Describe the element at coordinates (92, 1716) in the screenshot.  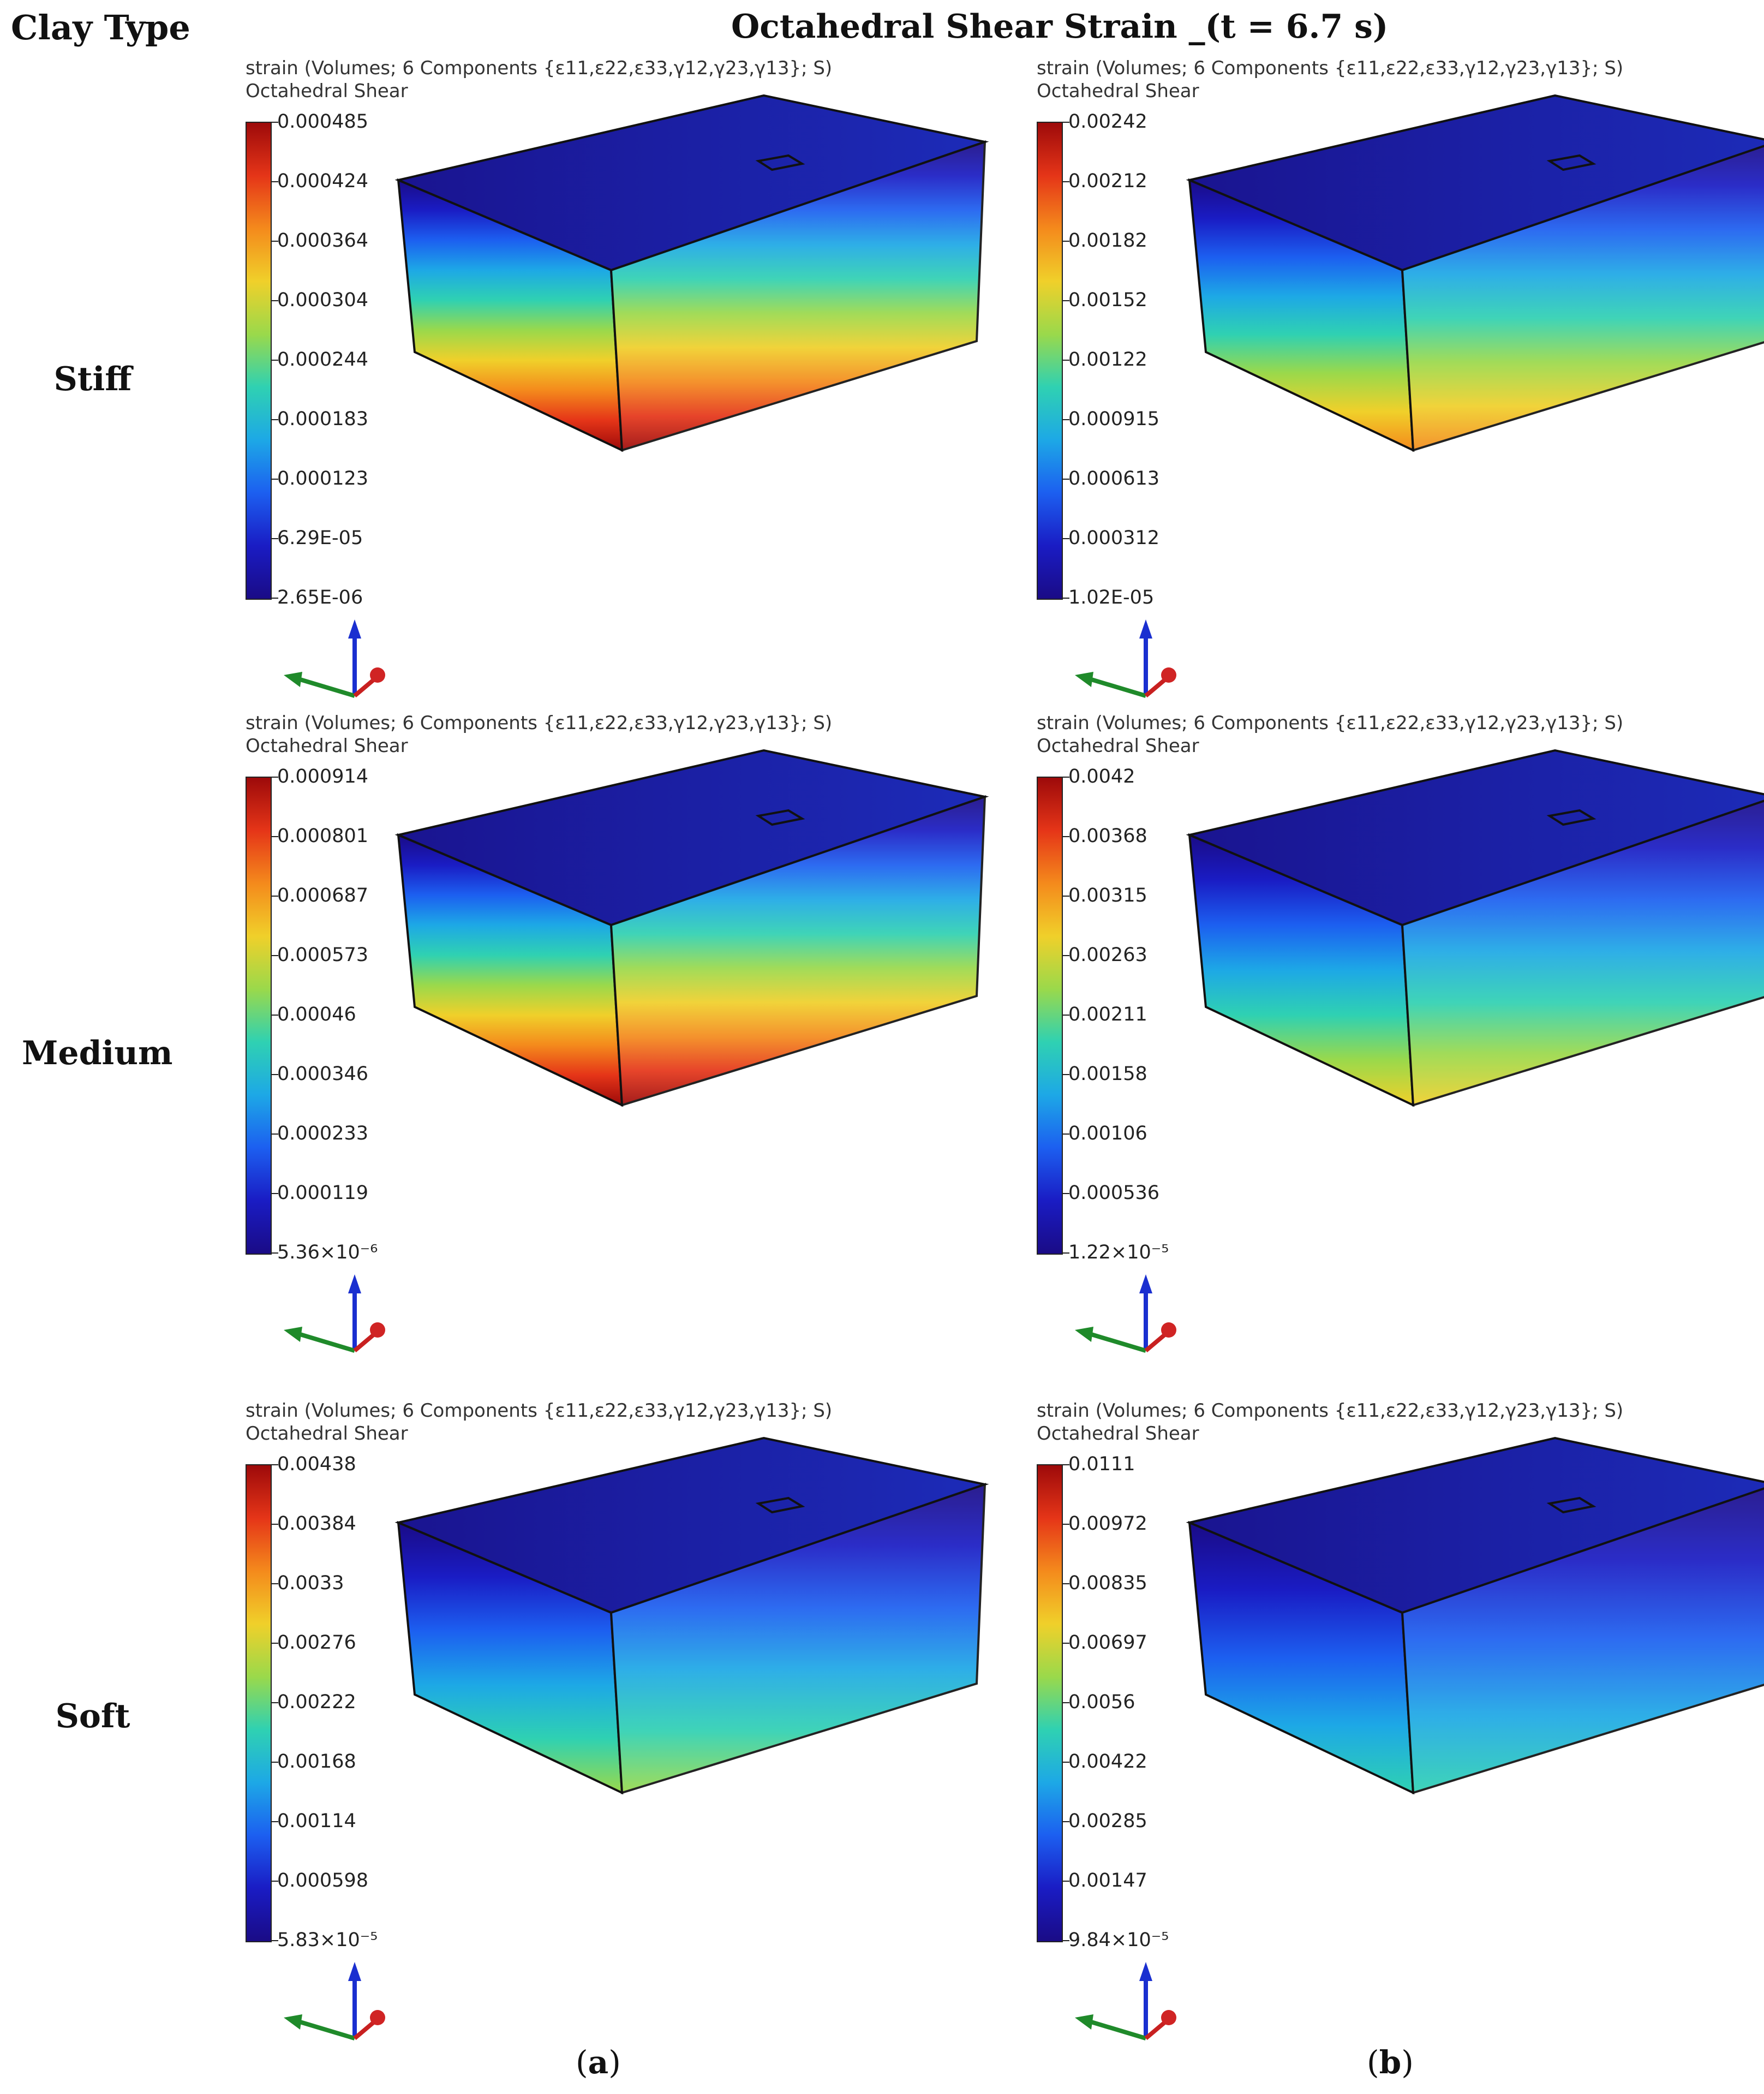
I see `row-label-soft: Soft` at that location.